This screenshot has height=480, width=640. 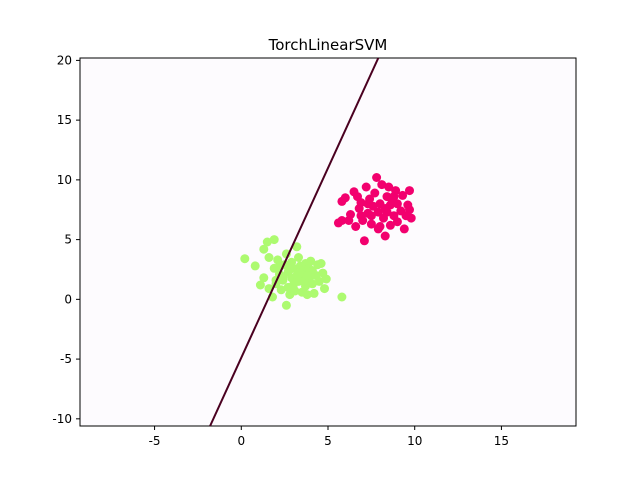 What do you see at coordinates (66, 359) in the screenshot?
I see `y-tick-label: -5` at bounding box center [66, 359].